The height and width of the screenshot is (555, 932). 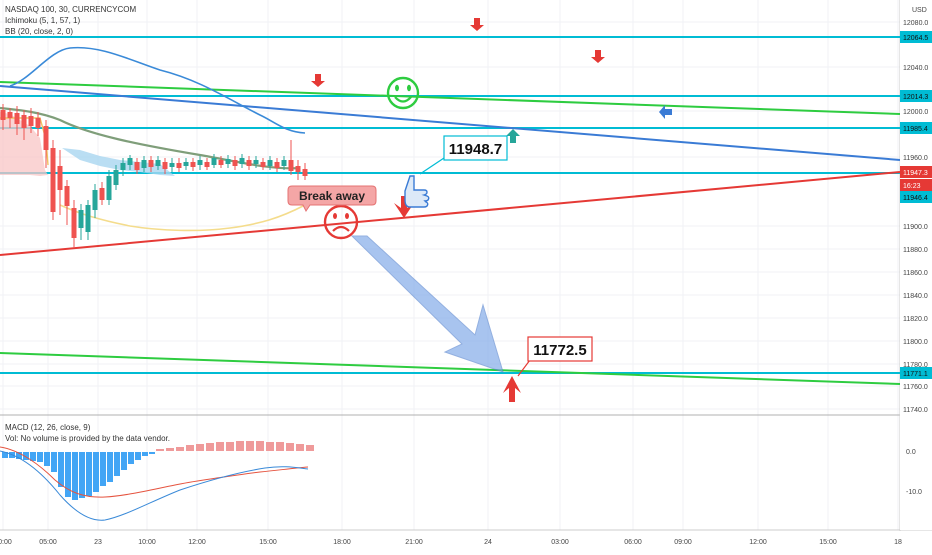 I want to click on projection-arrow, so click(x=427, y=304).